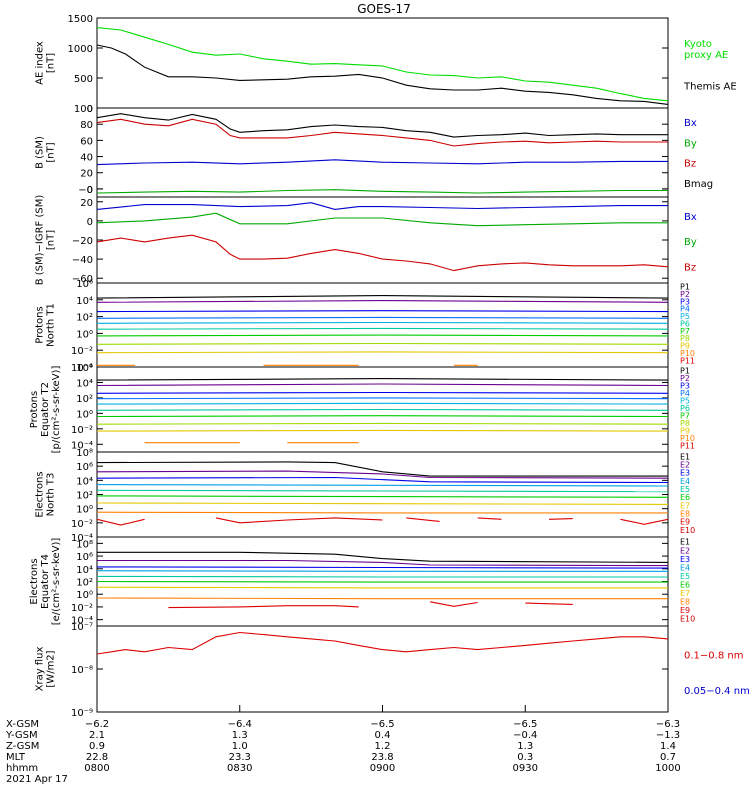  I want to click on y-tick-label: 1500, so click(80, 19).